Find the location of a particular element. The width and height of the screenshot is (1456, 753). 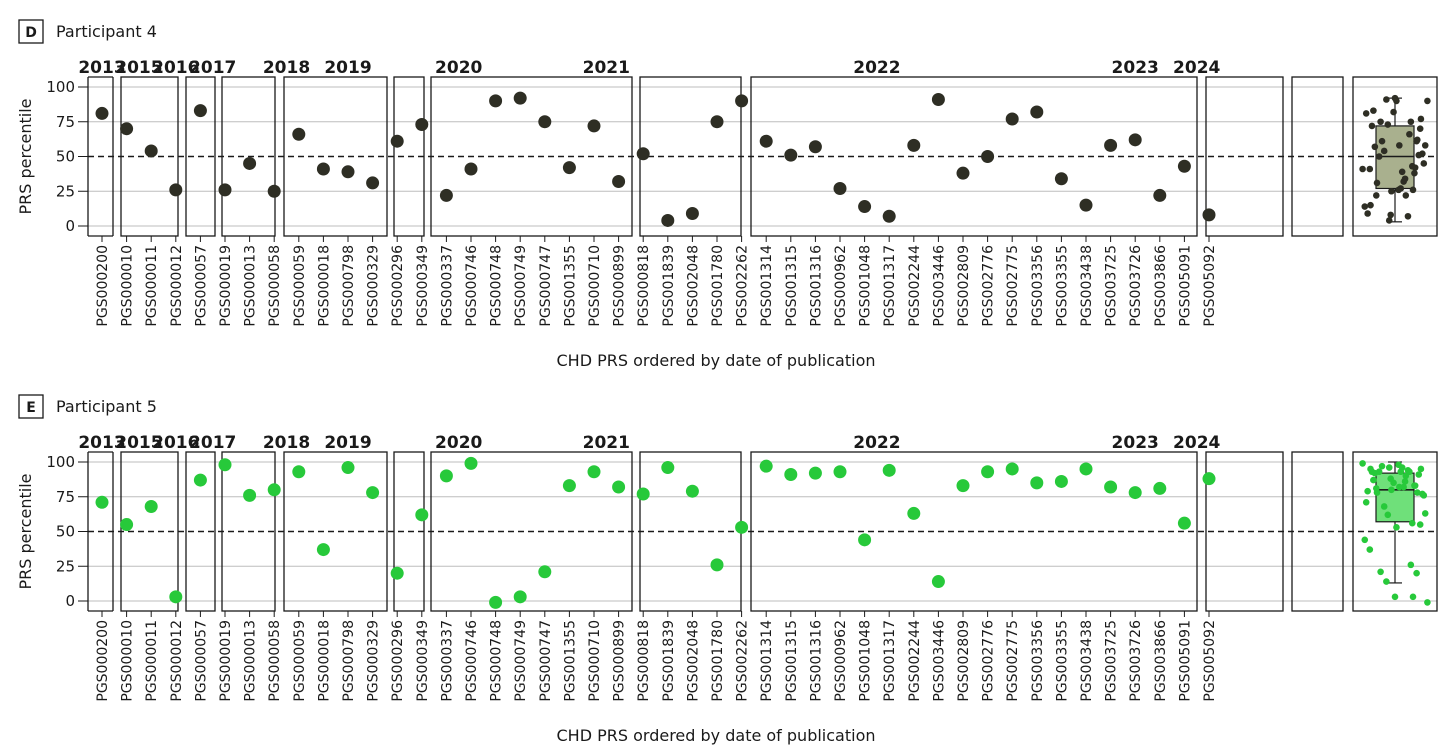

x-tick-label: PGS000057 is located at coordinates (201, 661).